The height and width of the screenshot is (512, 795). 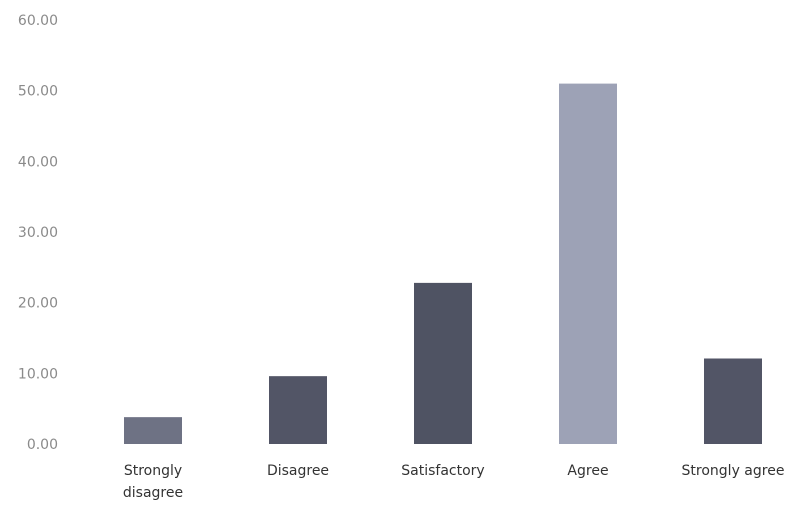 What do you see at coordinates (38, 21) in the screenshot?
I see `y-tick-label: 60.00` at bounding box center [38, 21].